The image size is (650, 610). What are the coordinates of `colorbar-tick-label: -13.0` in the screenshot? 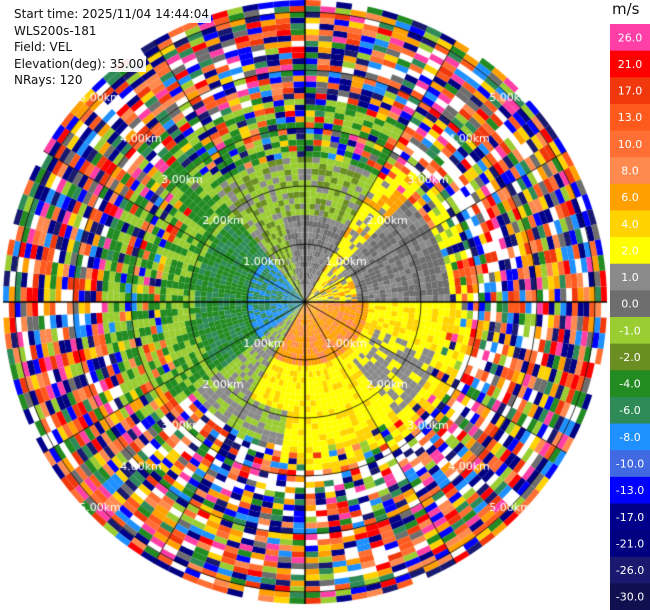 It's located at (630, 490).